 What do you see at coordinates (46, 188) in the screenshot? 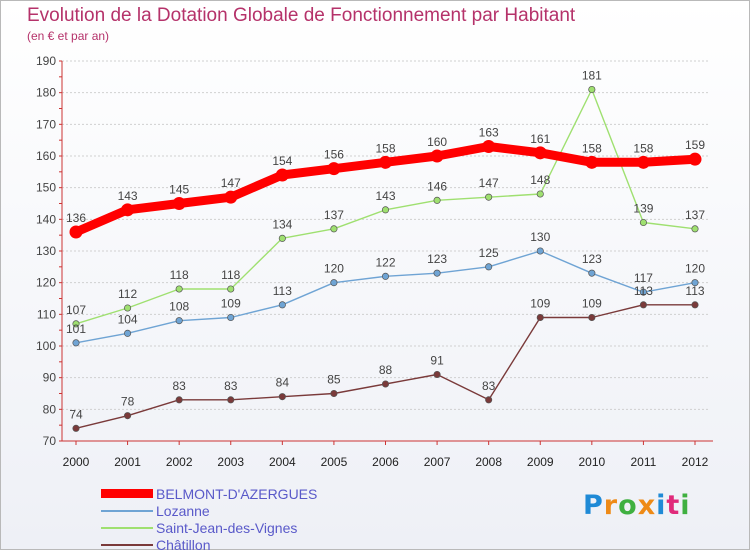
I see `y-tick-label: 150` at bounding box center [46, 188].